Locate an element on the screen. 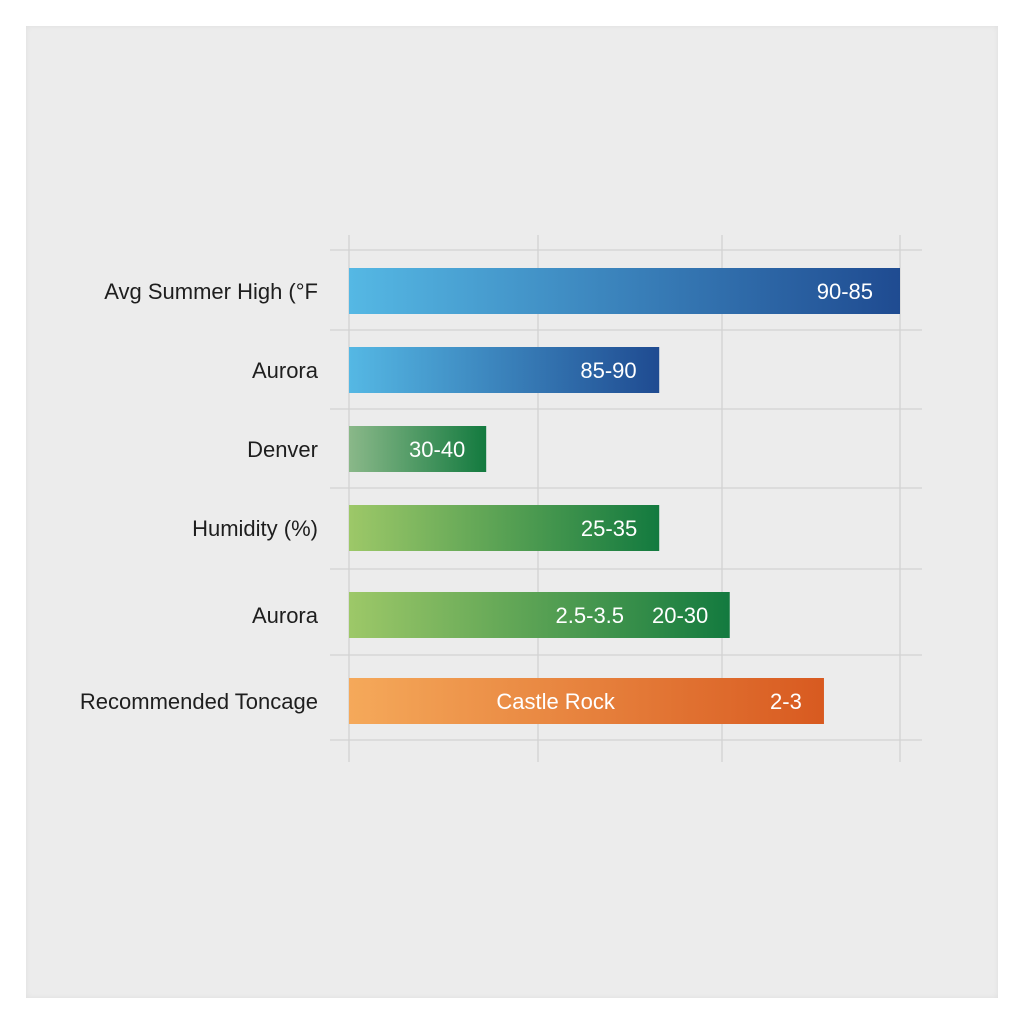 The height and width of the screenshot is (1024, 1024). data-label: 25-35 is located at coordinates (609, 528).